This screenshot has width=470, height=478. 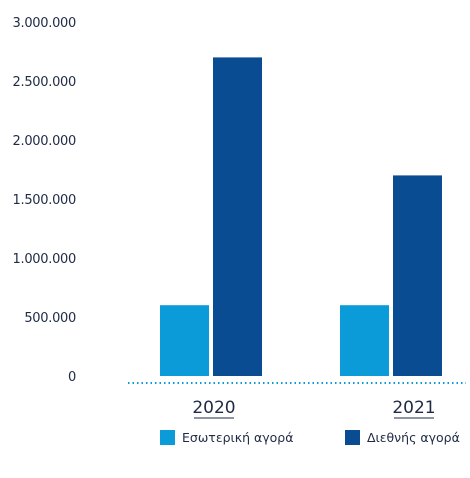 I want to click on y-tick-label: 1.000.000, so click(x=44, y=259).